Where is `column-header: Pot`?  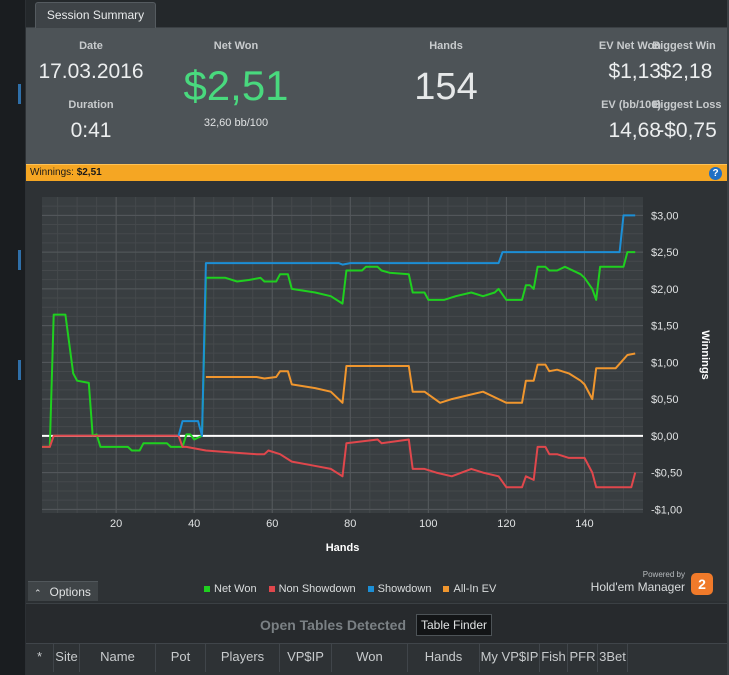
column-header: Pot is located at coordinates (181, 658).